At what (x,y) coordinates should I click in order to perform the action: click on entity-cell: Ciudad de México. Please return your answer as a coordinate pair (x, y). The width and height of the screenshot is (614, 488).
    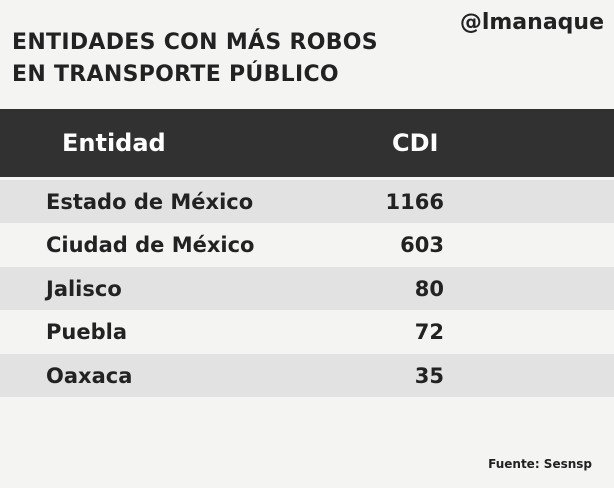
    Looking at the image, I should click on (150, 245).